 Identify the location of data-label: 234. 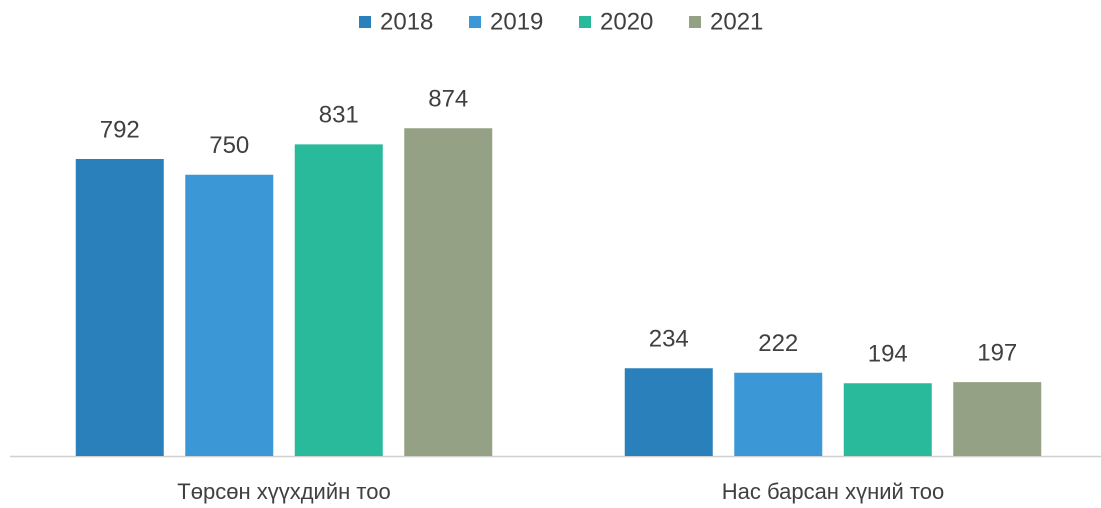
(669, 339).